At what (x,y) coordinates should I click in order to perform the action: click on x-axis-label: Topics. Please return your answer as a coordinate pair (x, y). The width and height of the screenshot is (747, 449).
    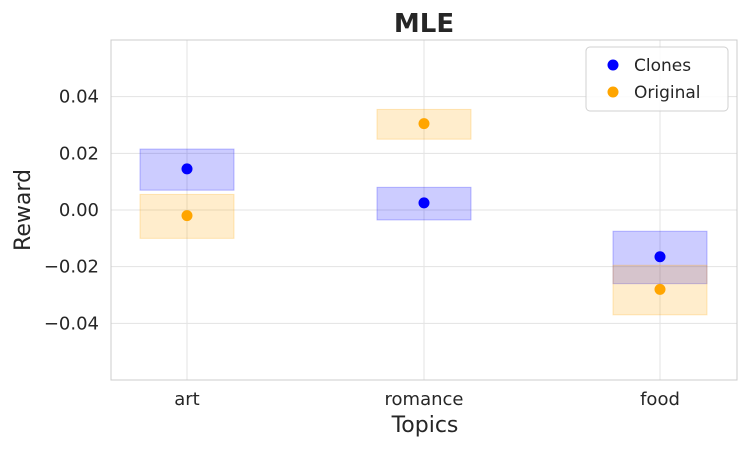
    Looking at the image, I should click on (425, 425).